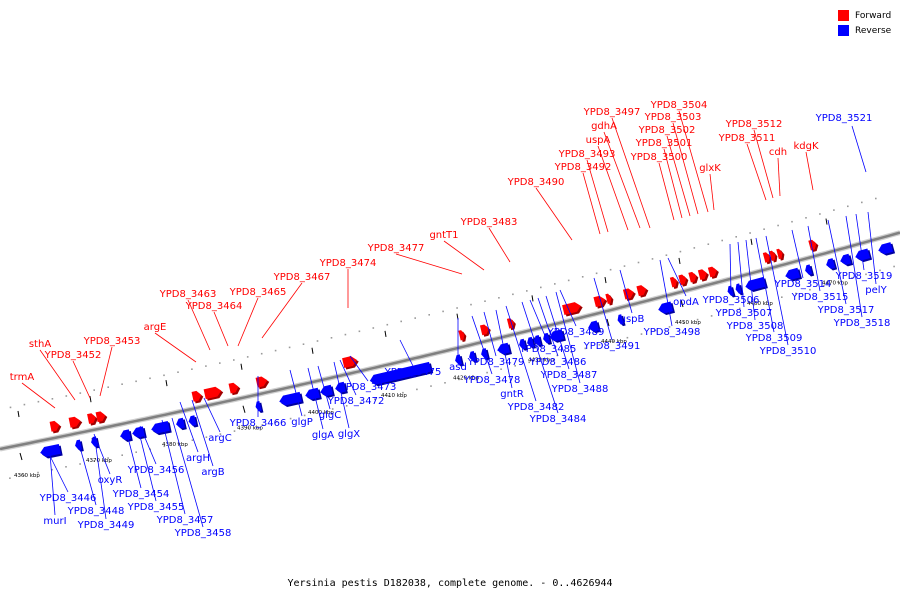 The height and width of the screenshot is (600, 900). What do you see at coordinates (755, 326) in the screenshot?
I see `reverse-gene-label: YPD8_3508` at bounding box center [755, 326].